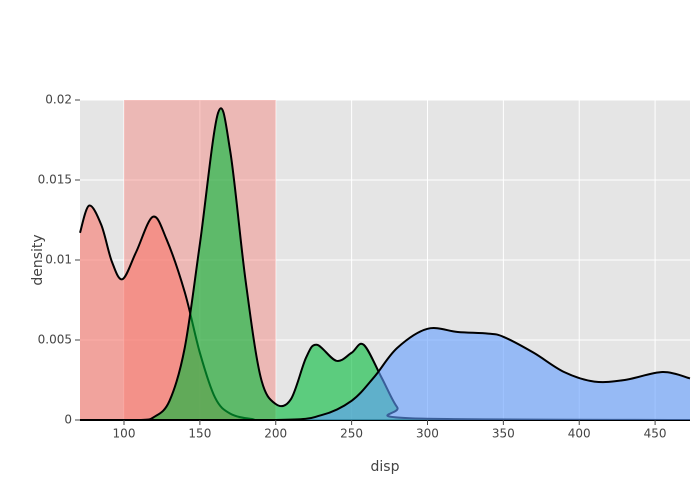  Describe the element at coordinates (58, 260) in the screenshot. I see `y-tick-label: 0.01` at that location.